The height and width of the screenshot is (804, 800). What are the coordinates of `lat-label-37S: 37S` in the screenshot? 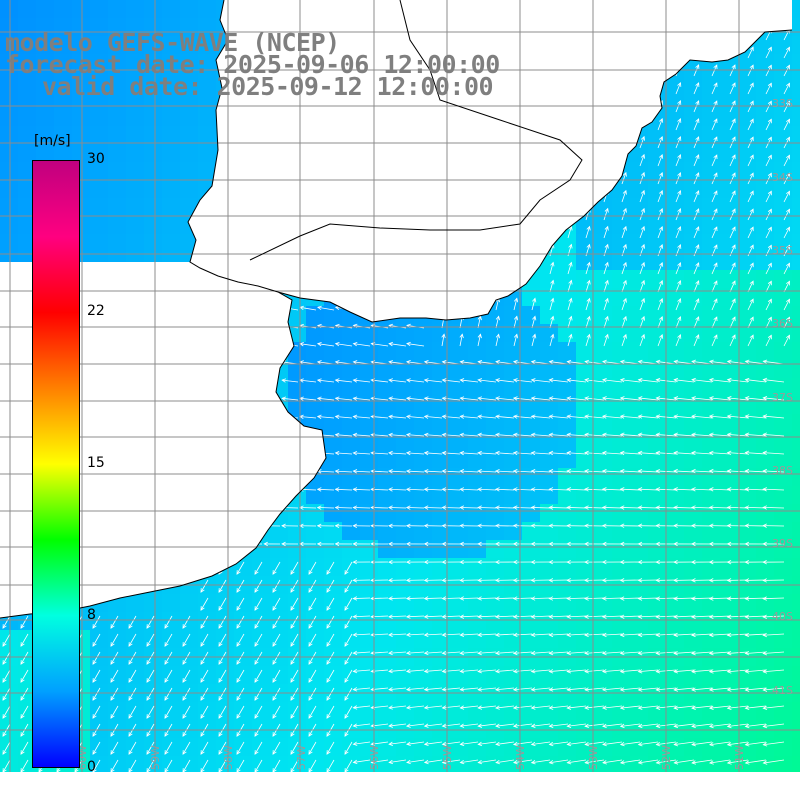 It's located at (782, 397).